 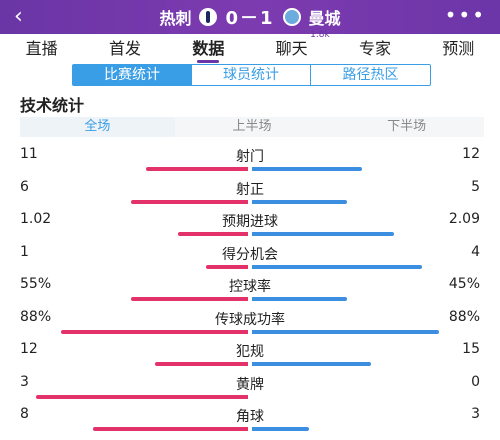 What do you see at coordinates (52, 105) in the screenshot?
I see `section-title: 技术统计` at bounding box center [52, 105].